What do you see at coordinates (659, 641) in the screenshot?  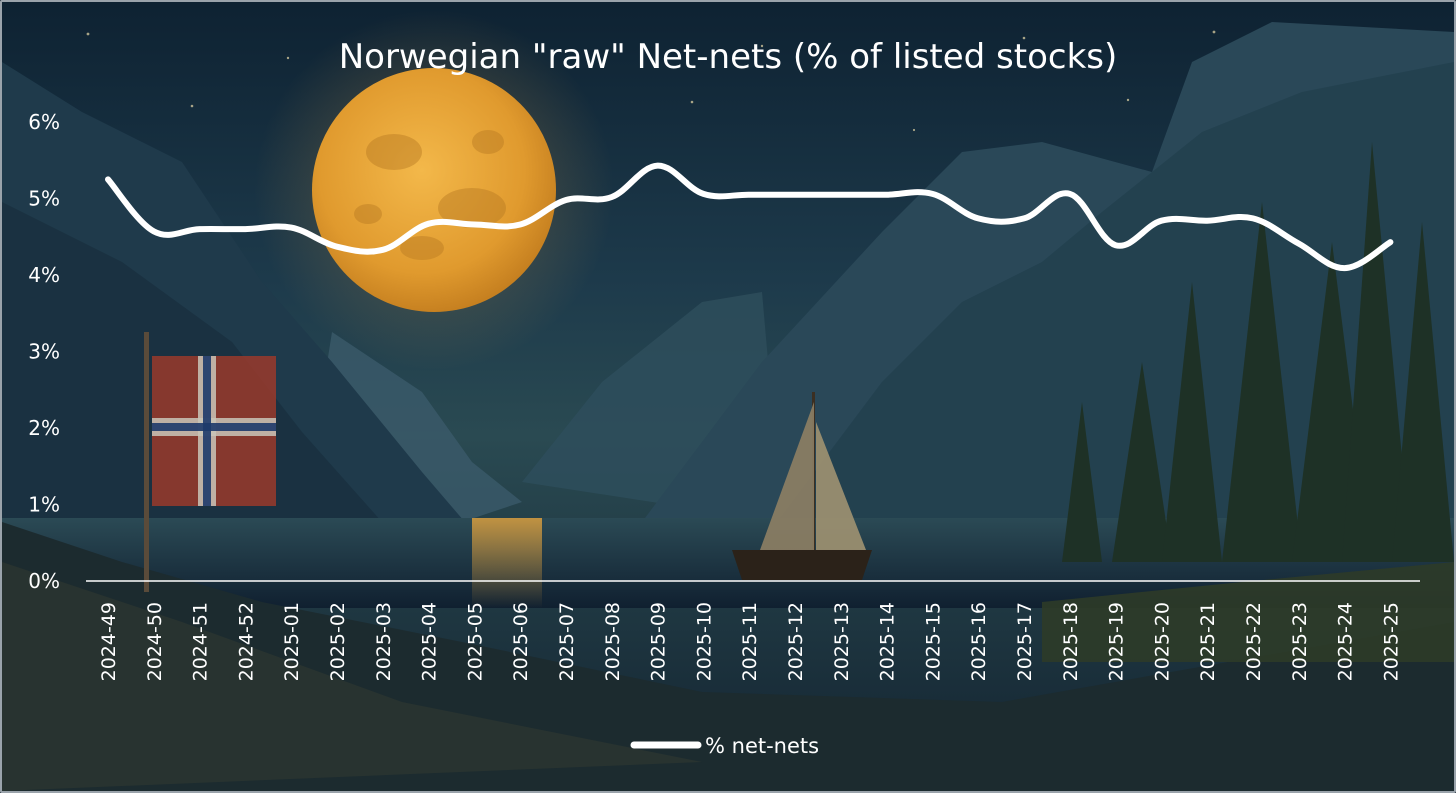 I see `x-tick-label: 2025-09` at bounding box center [659, 641].